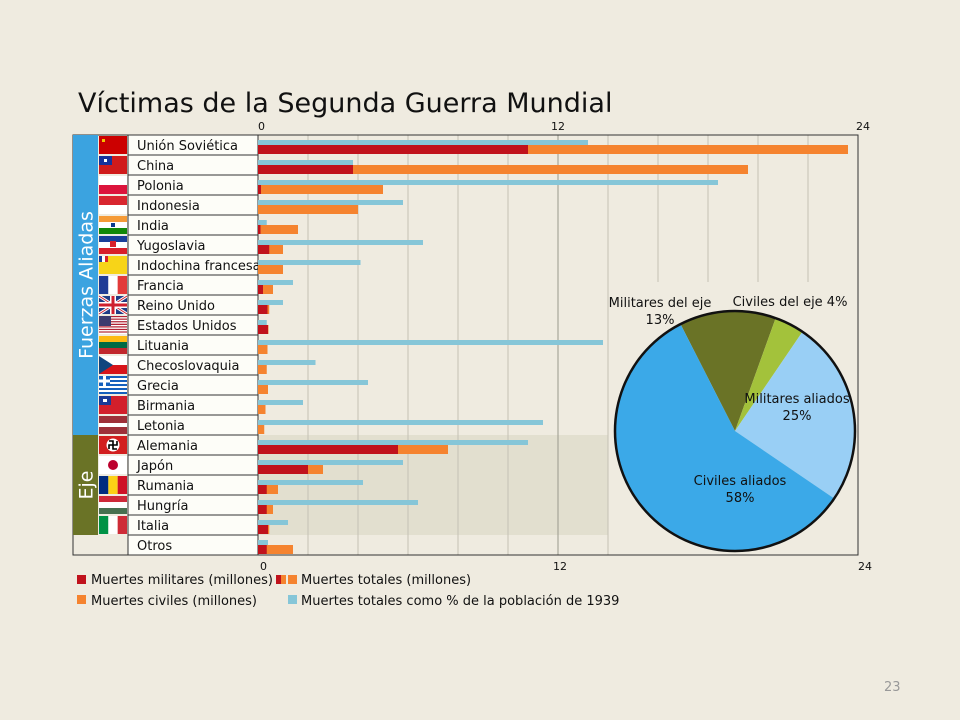 This screenshot has width=960, height=720. Describe the element at coordinates (278, 579) in the screenshot. I see `legend-swatch-total-a` at that location.